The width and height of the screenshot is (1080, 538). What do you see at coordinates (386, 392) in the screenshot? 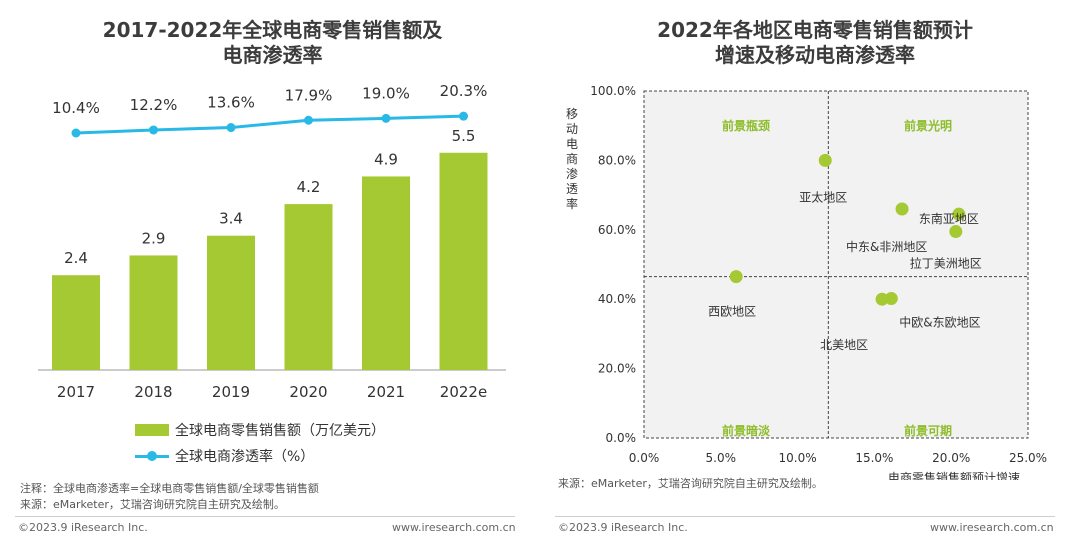
I see `x-tick-label: 2021` at bounding box center [386, 392].